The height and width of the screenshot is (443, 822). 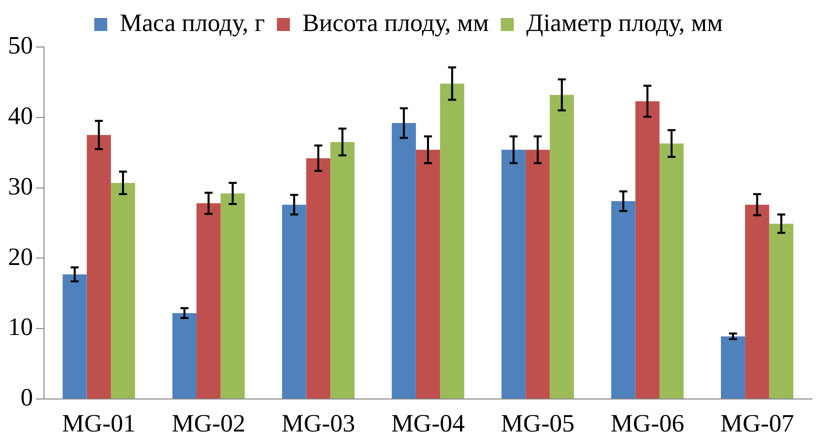 What do you see at coordinates (20, 328) in the screenshot?
I see `y-tick-label: 10` at bounding box center [20, 328].